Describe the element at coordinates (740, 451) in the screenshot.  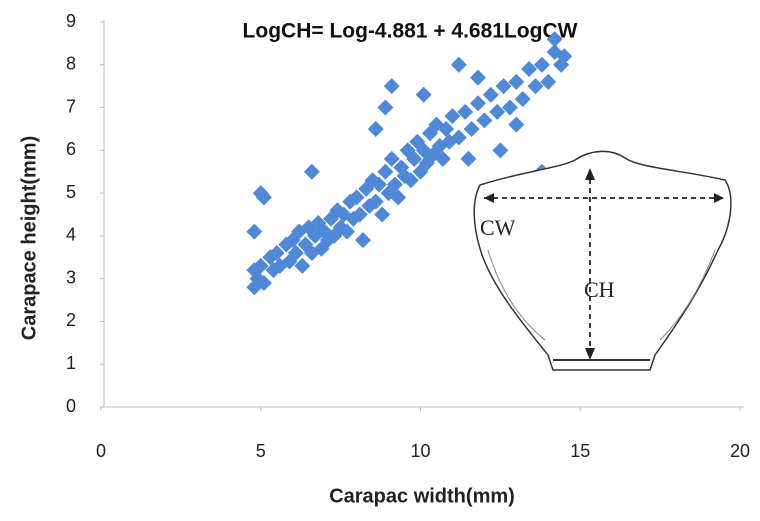
I see `x-tick-label: 20` at that location.